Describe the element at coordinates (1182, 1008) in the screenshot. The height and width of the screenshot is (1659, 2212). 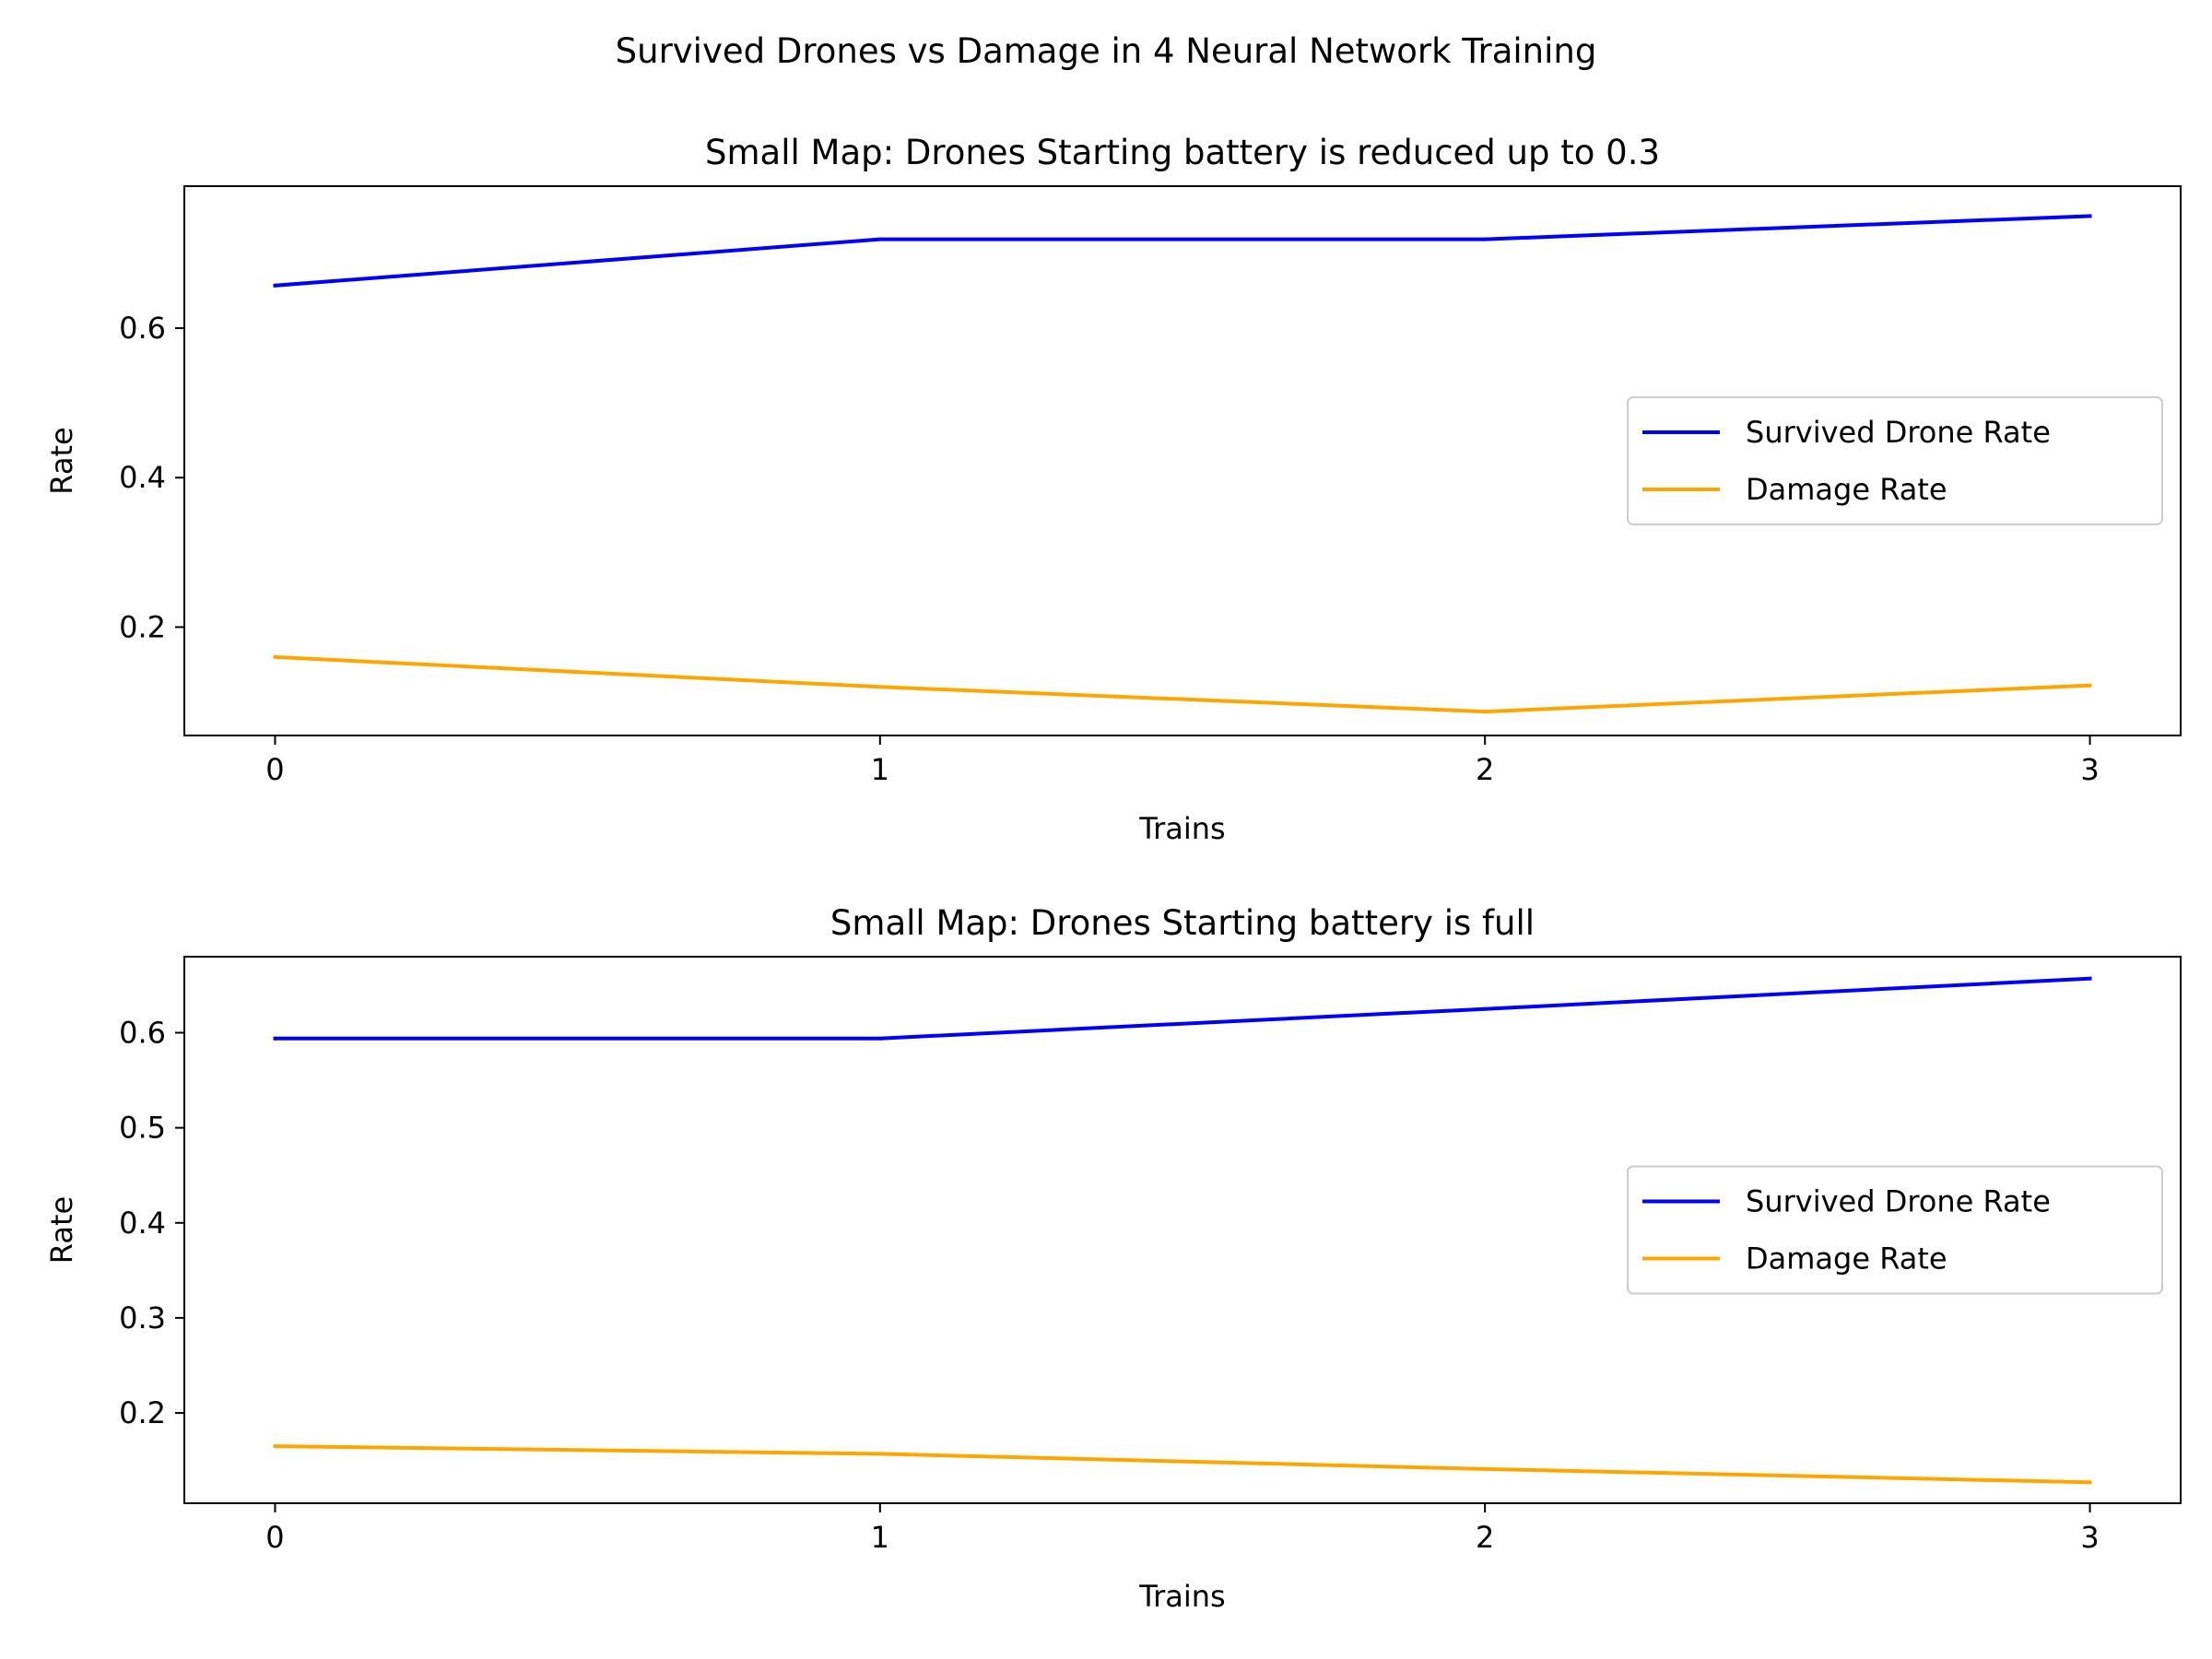
I see `chart-2-series-1-line` at that location.